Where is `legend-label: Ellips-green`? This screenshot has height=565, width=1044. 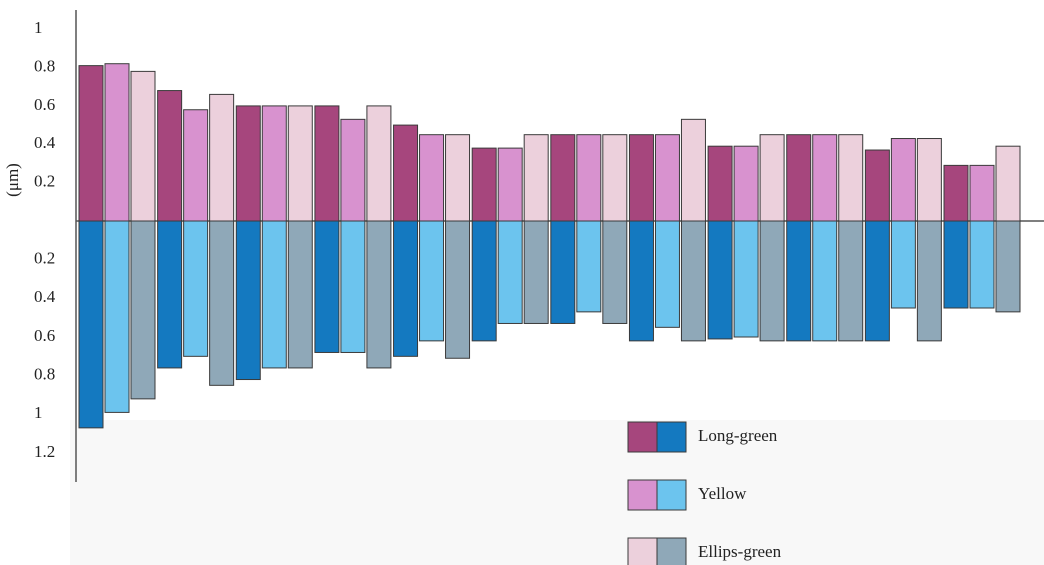 legend-label: Ellips-green is located at coordinates (740, 551).